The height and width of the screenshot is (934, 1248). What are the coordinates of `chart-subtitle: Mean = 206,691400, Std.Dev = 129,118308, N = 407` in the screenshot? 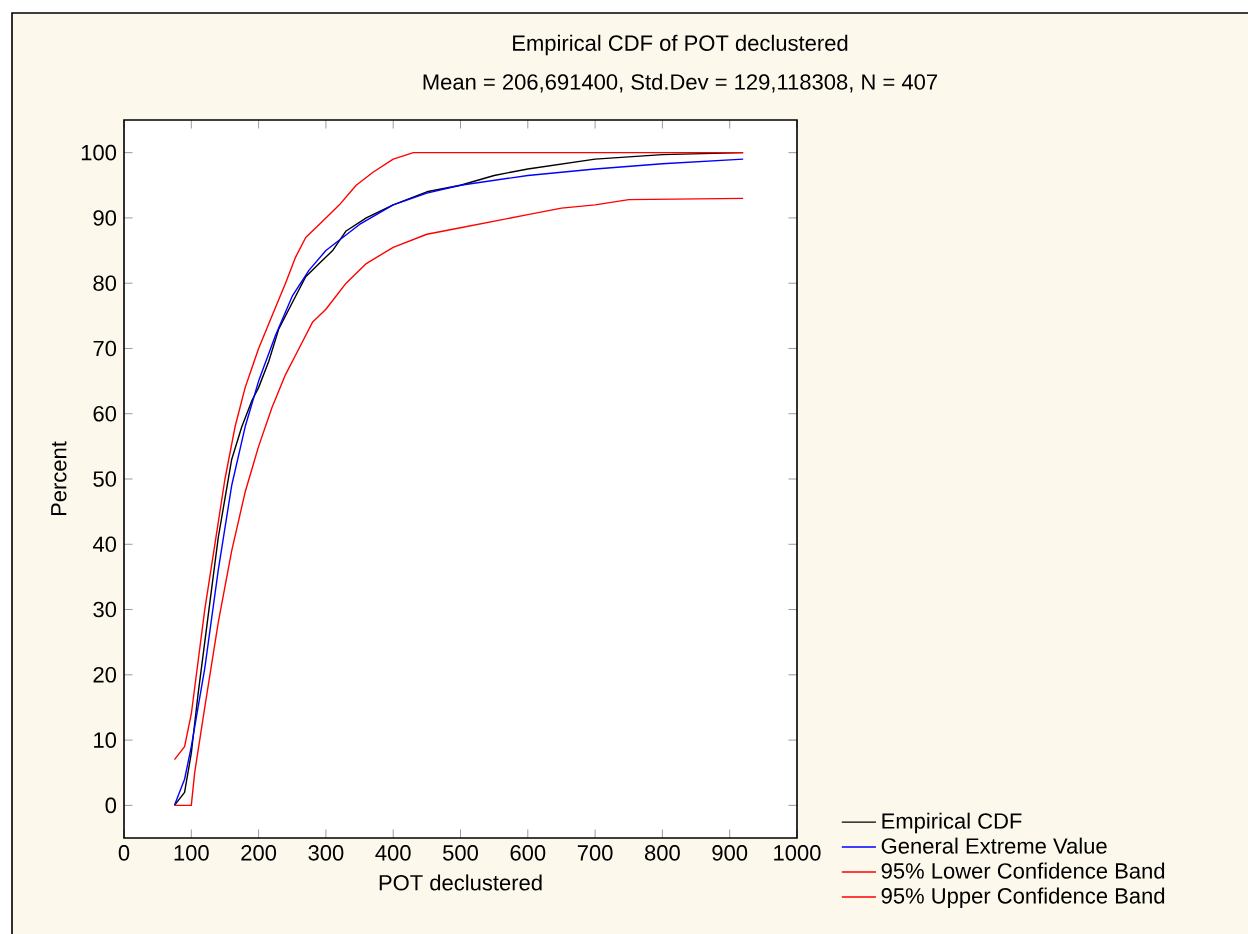 It's located at (680, 83).